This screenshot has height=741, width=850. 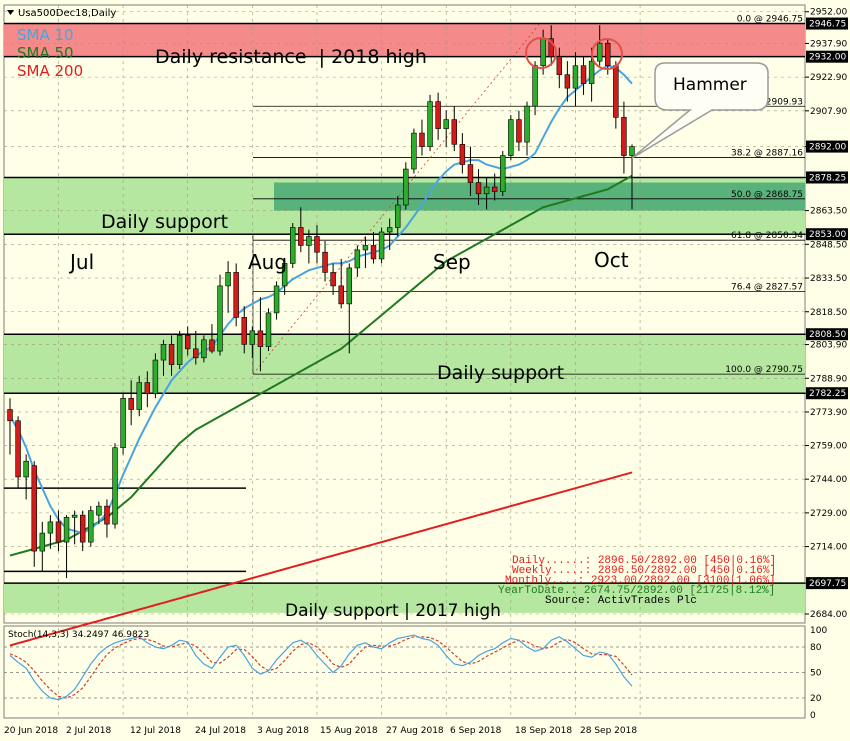 I want to click on price-tick-label: 2848.50, so click(x=828, y=245).